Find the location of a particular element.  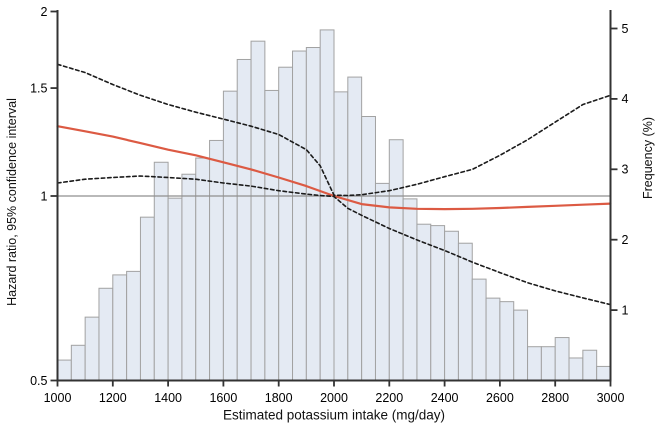

x-tick-label: 1600 is located at coordinates (223, 398).